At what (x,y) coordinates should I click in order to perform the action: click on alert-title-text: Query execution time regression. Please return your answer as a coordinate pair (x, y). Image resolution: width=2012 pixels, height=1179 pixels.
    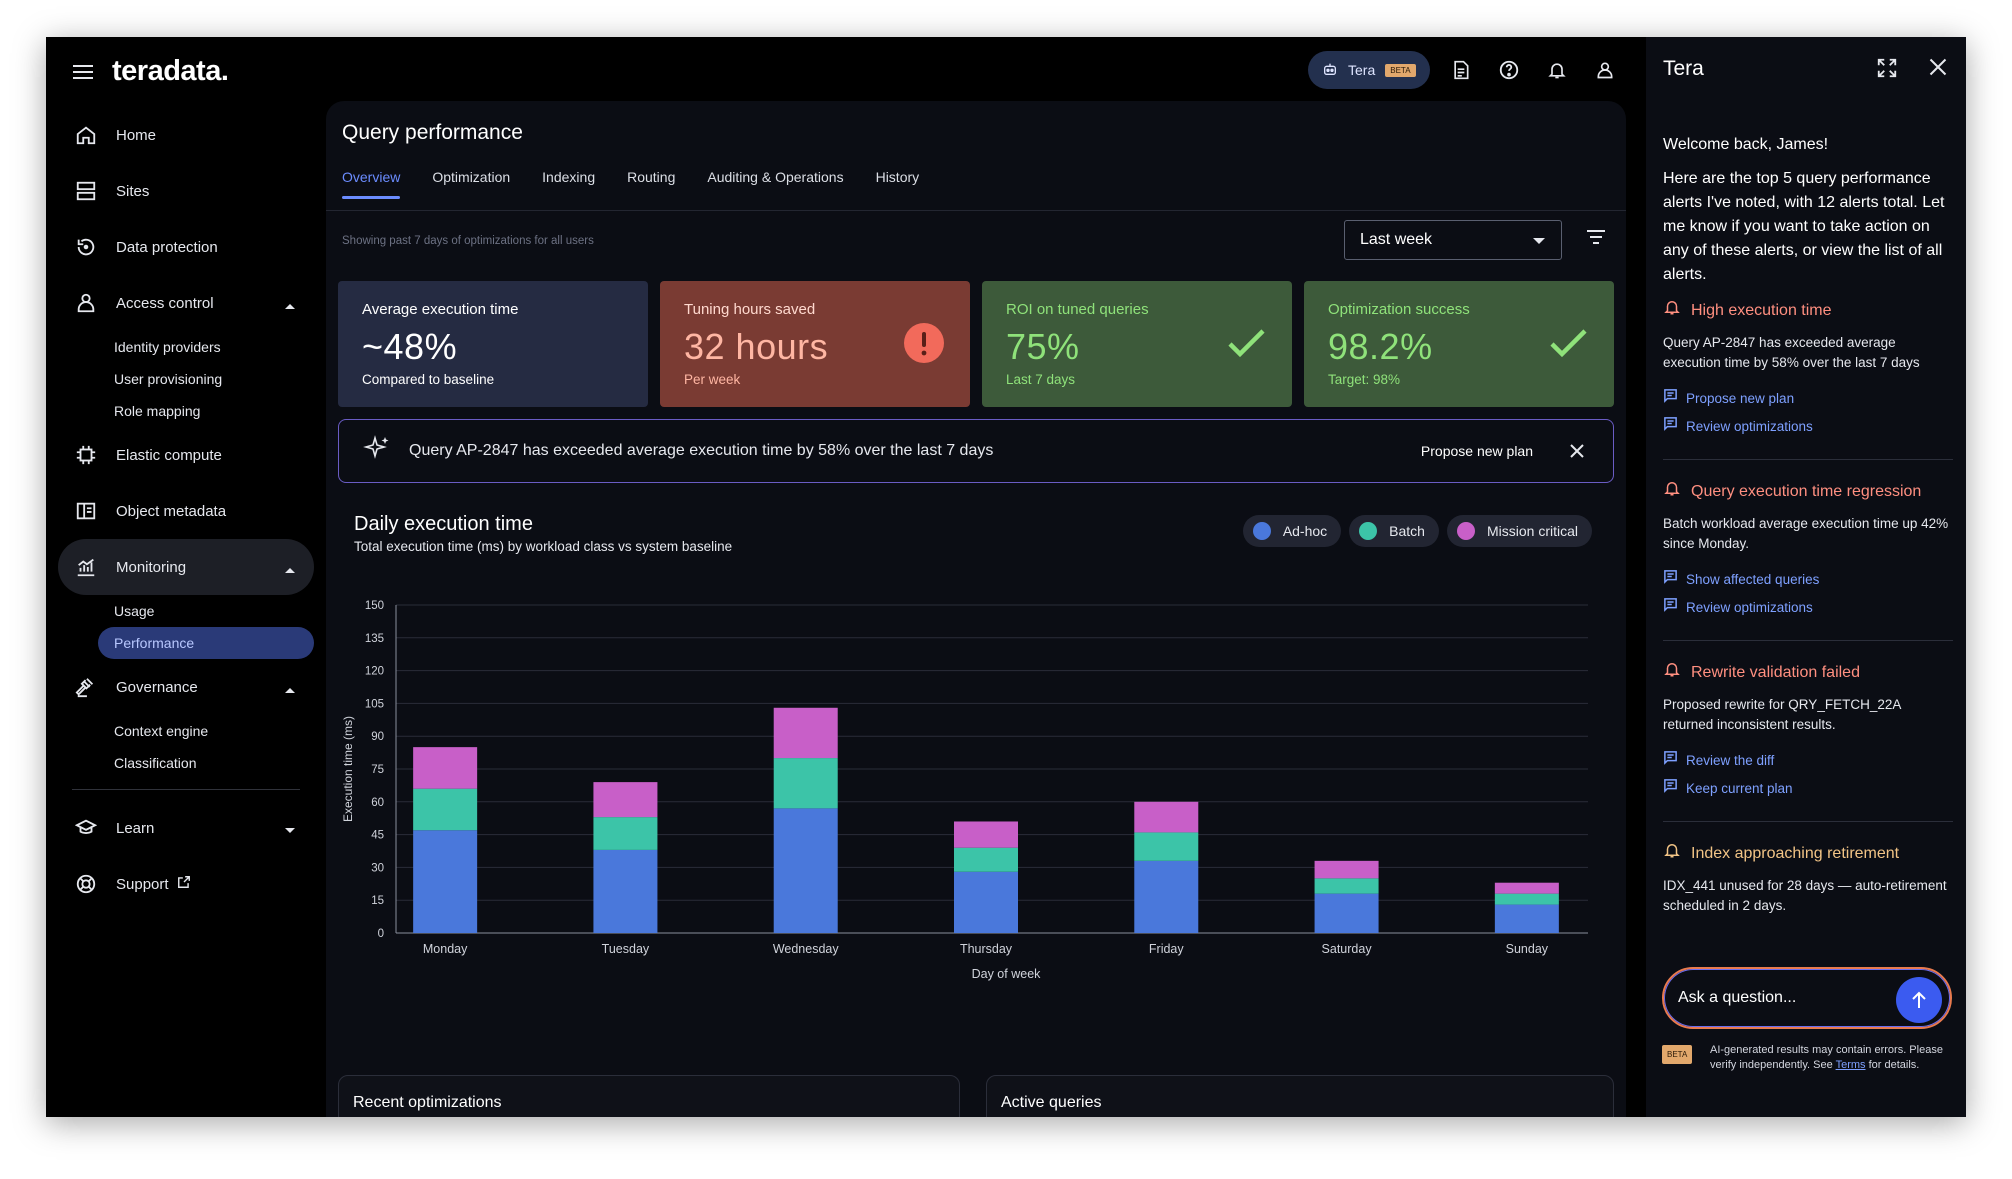
    Looking at the image, I should click on (1806, 491).